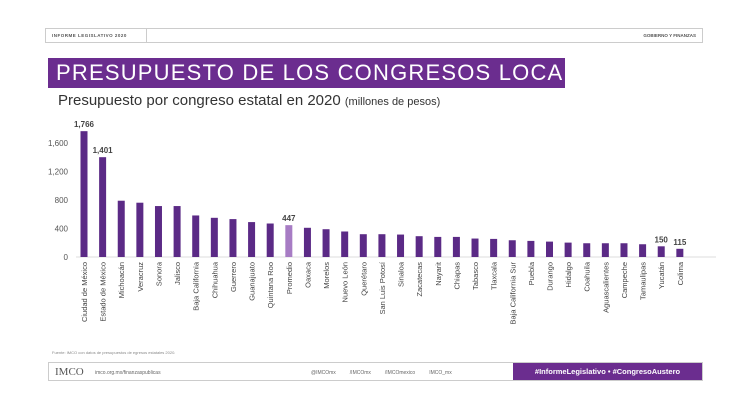 The height and width of the screenshot is (401, 750). I want to click on x-tick-label: San Luis Potosí, so click(382, 287).